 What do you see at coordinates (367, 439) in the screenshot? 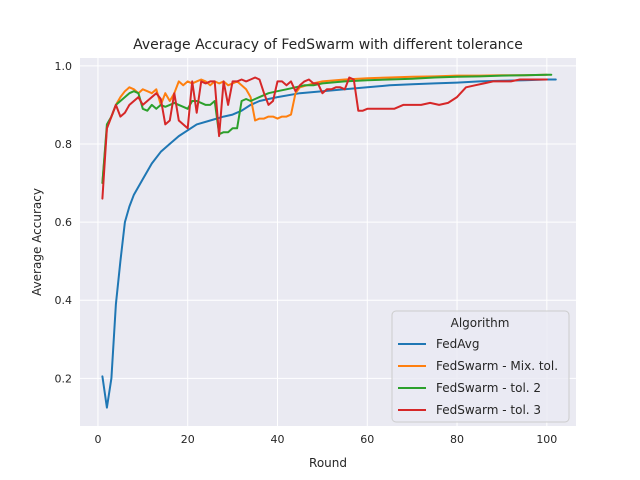
I see `x-tick-label: 60` at bounding box center [367, 439].